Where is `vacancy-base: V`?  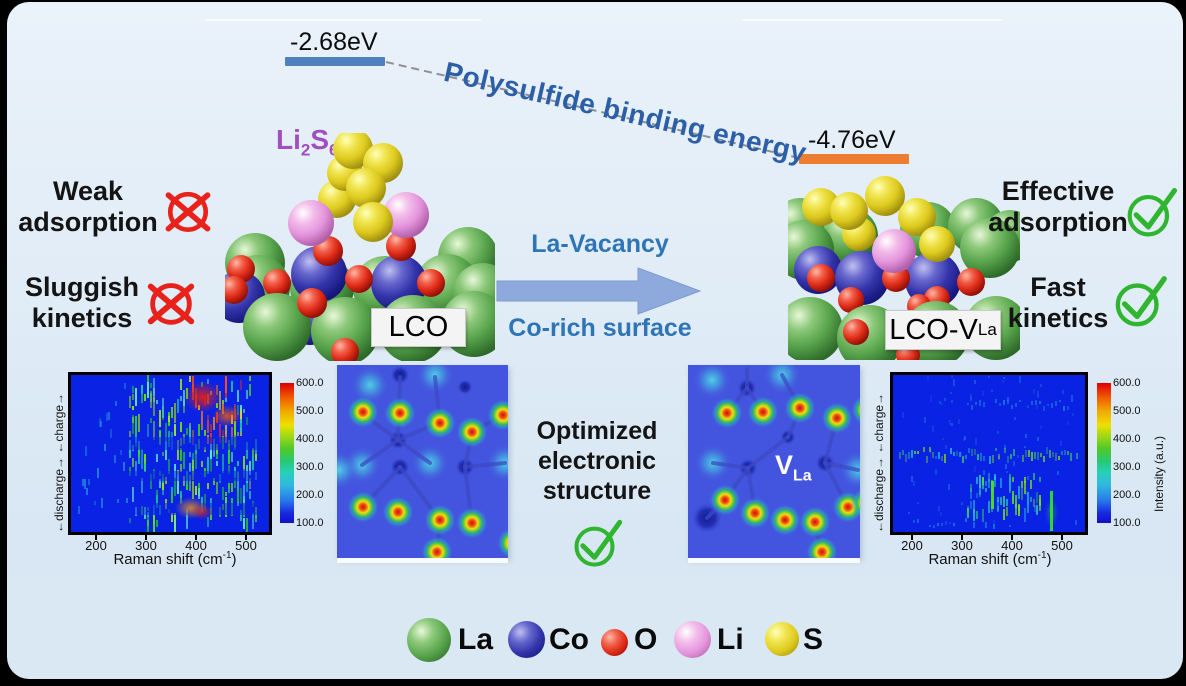 vacancy-base: V is located at coordinates (784, 465).